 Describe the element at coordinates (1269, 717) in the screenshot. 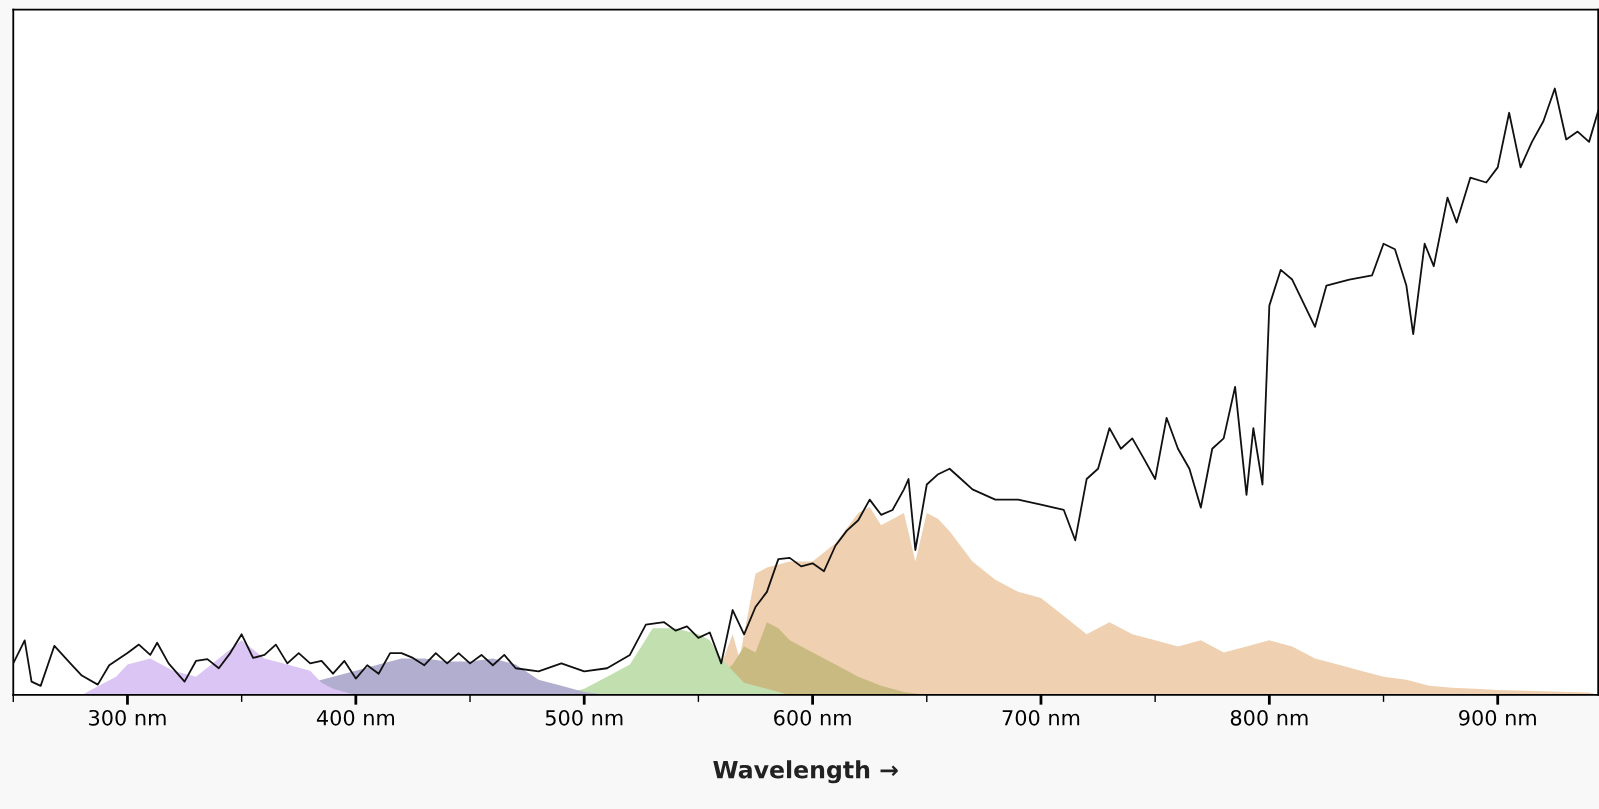

I see `x-tick-label: 800 nm` at that location.